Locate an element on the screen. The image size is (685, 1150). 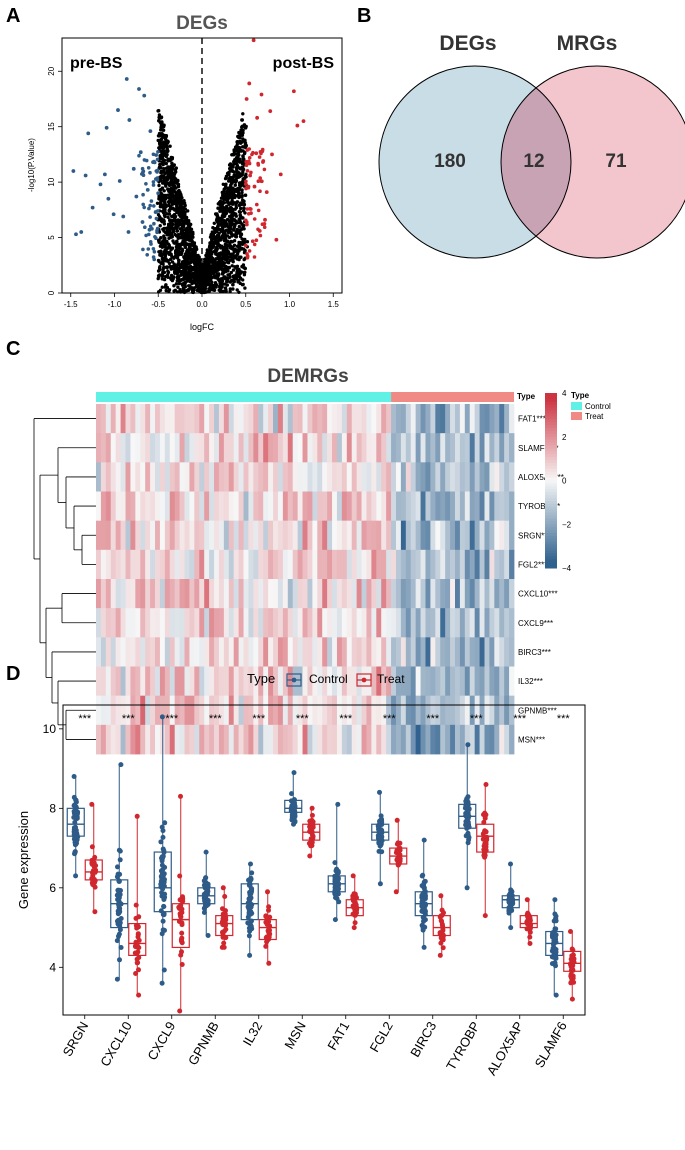
volcano-point-up-cluster is located at coordinates (260, 191).